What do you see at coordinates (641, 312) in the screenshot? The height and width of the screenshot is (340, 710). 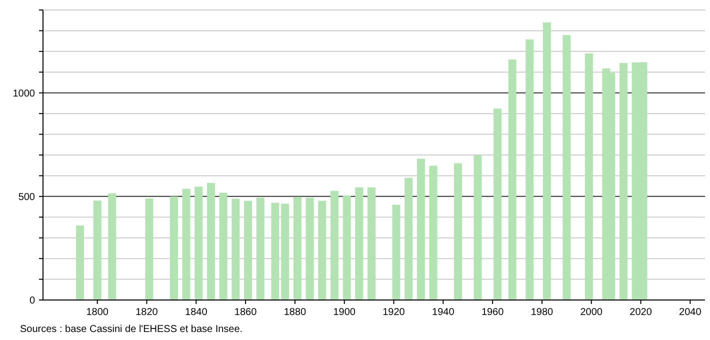 I see `x-tick-label: 2020` at bounding box center [641, 312].